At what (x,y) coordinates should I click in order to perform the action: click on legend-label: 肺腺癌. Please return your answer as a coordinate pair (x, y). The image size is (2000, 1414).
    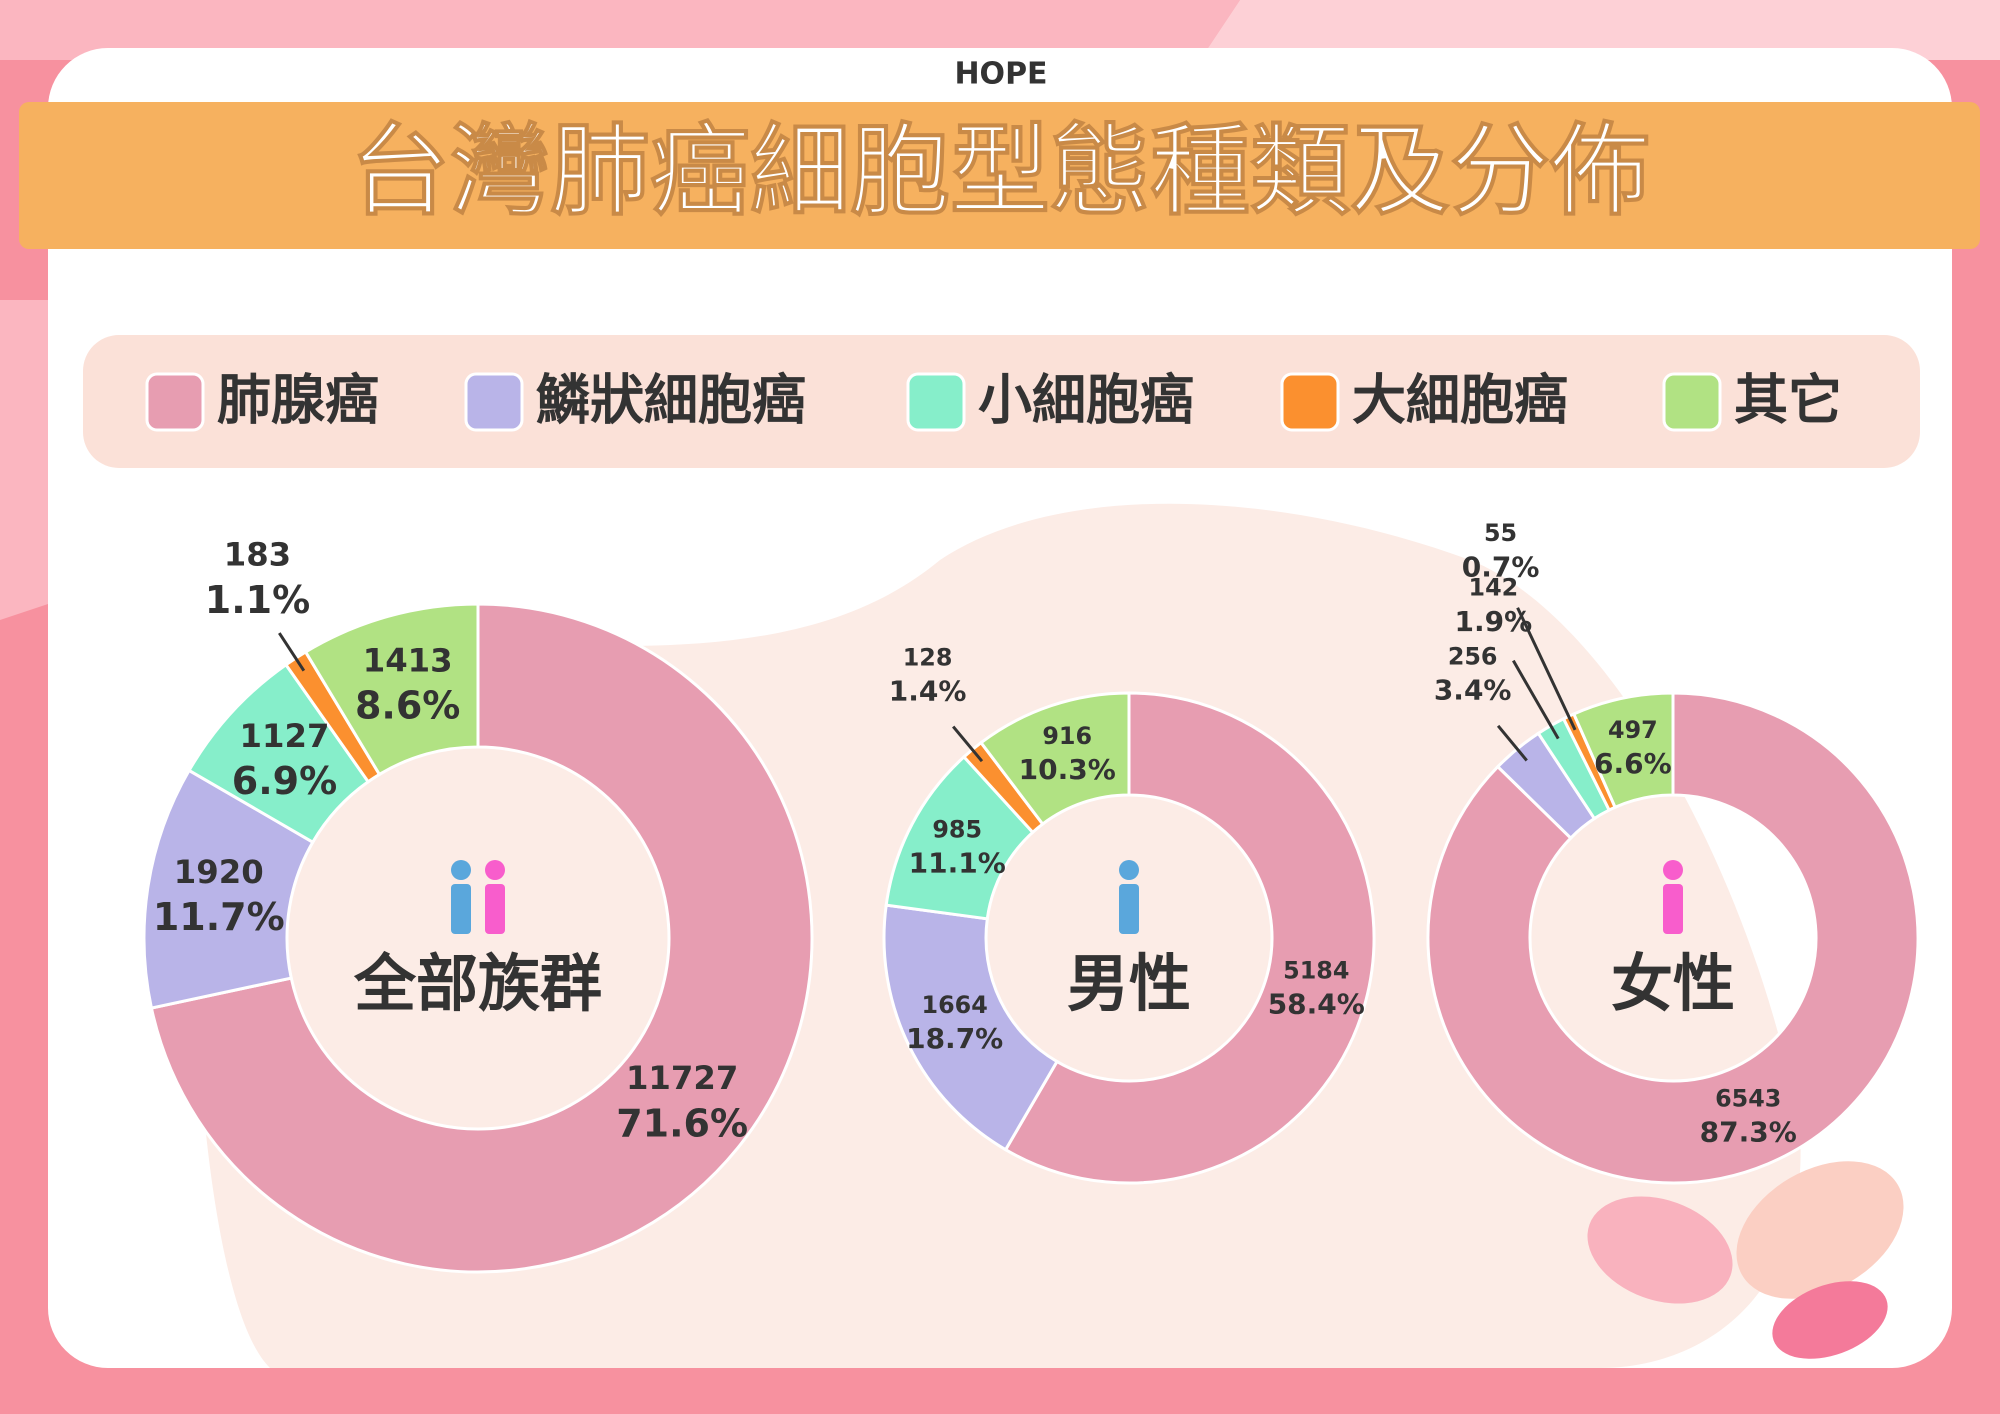
    Looking at the image, I should click on (298, 400).